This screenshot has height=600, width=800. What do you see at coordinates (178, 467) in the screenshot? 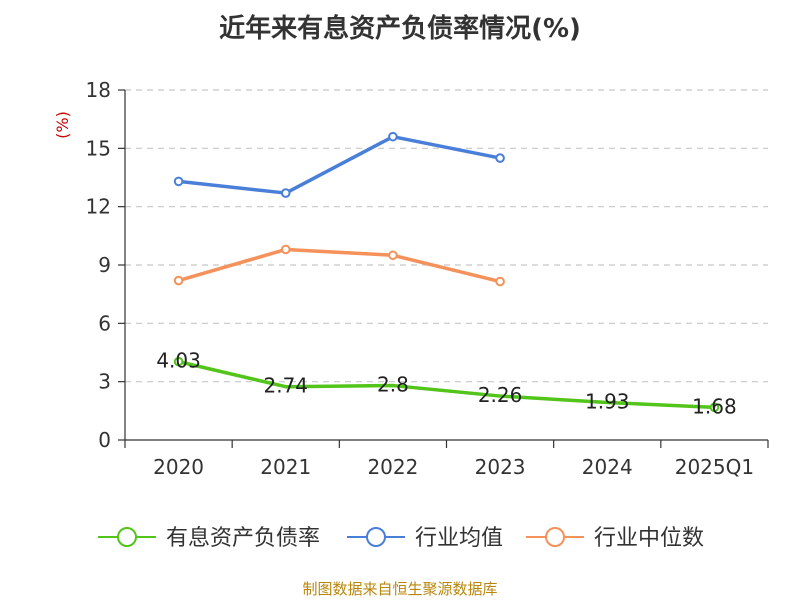
I see `x-tick-label: 2020` at bounding box center [178, 467].